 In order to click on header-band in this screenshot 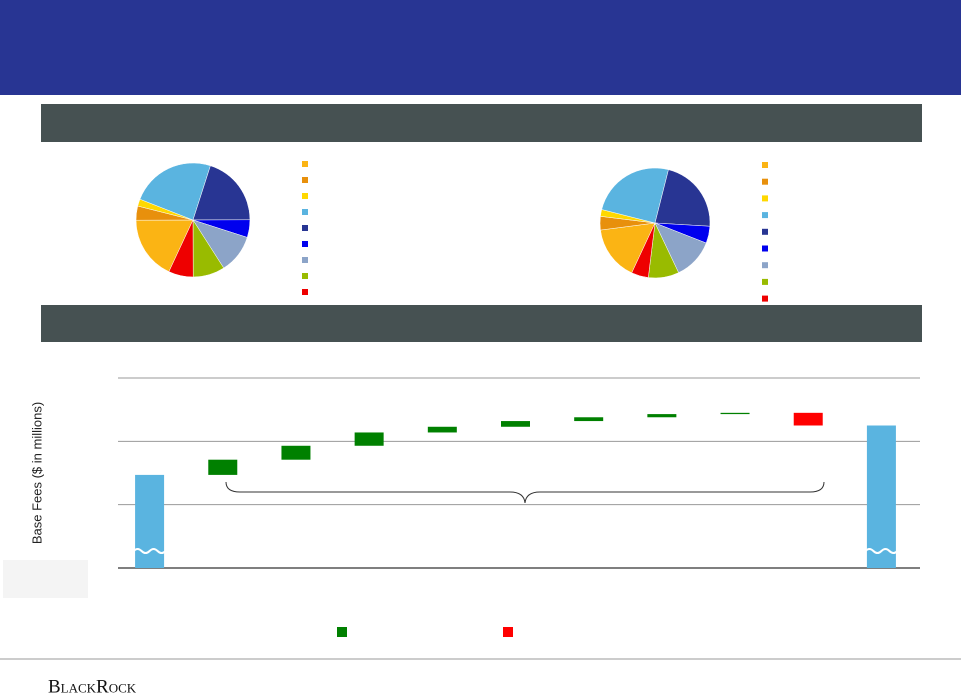, I will do `click(480, 47)`.